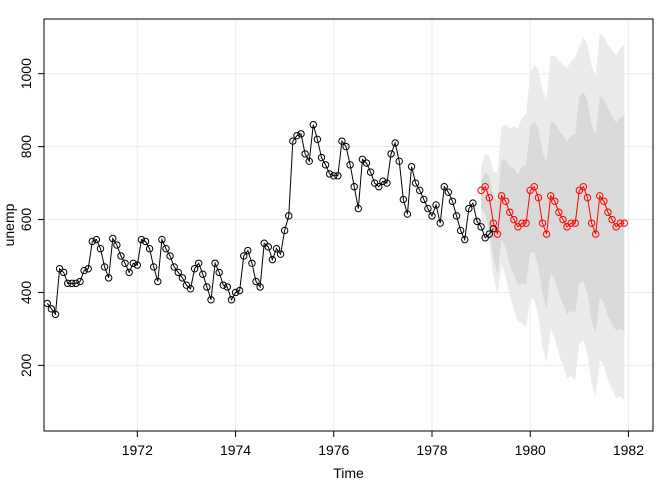  I want to click on x-tick-label: 1974, so click(235, 450).